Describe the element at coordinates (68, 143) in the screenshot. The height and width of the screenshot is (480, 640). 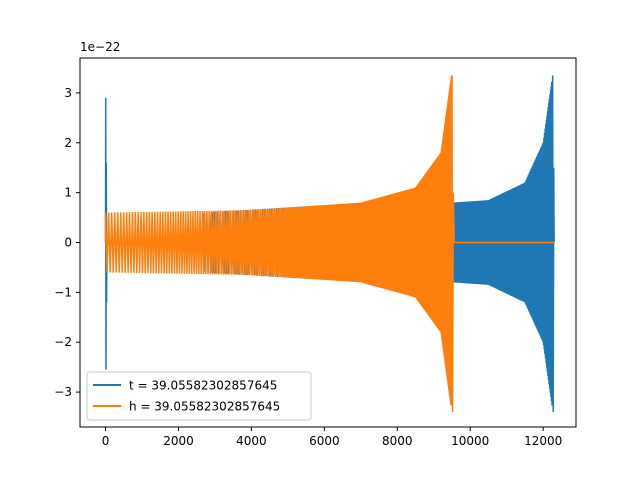
I see `y-tick-label: 2` at that location.